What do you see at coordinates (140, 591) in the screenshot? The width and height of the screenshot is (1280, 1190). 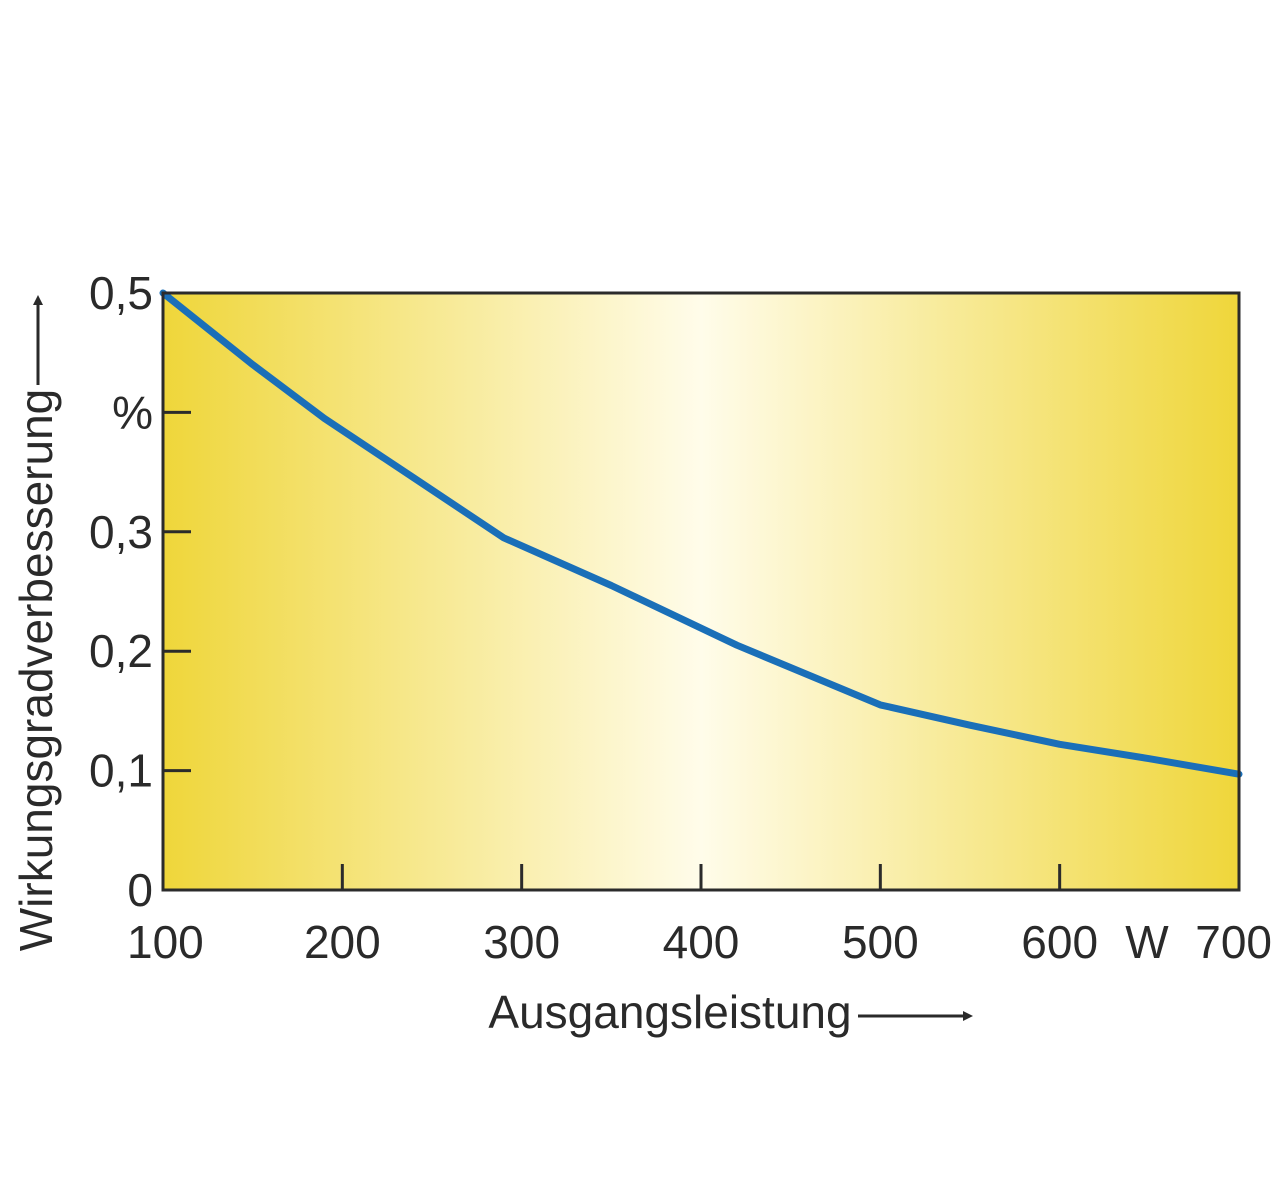 I see `y-axis-ticks: 0 0,1 0,2 0,3% 0,5` at bounding box center [140, 591].